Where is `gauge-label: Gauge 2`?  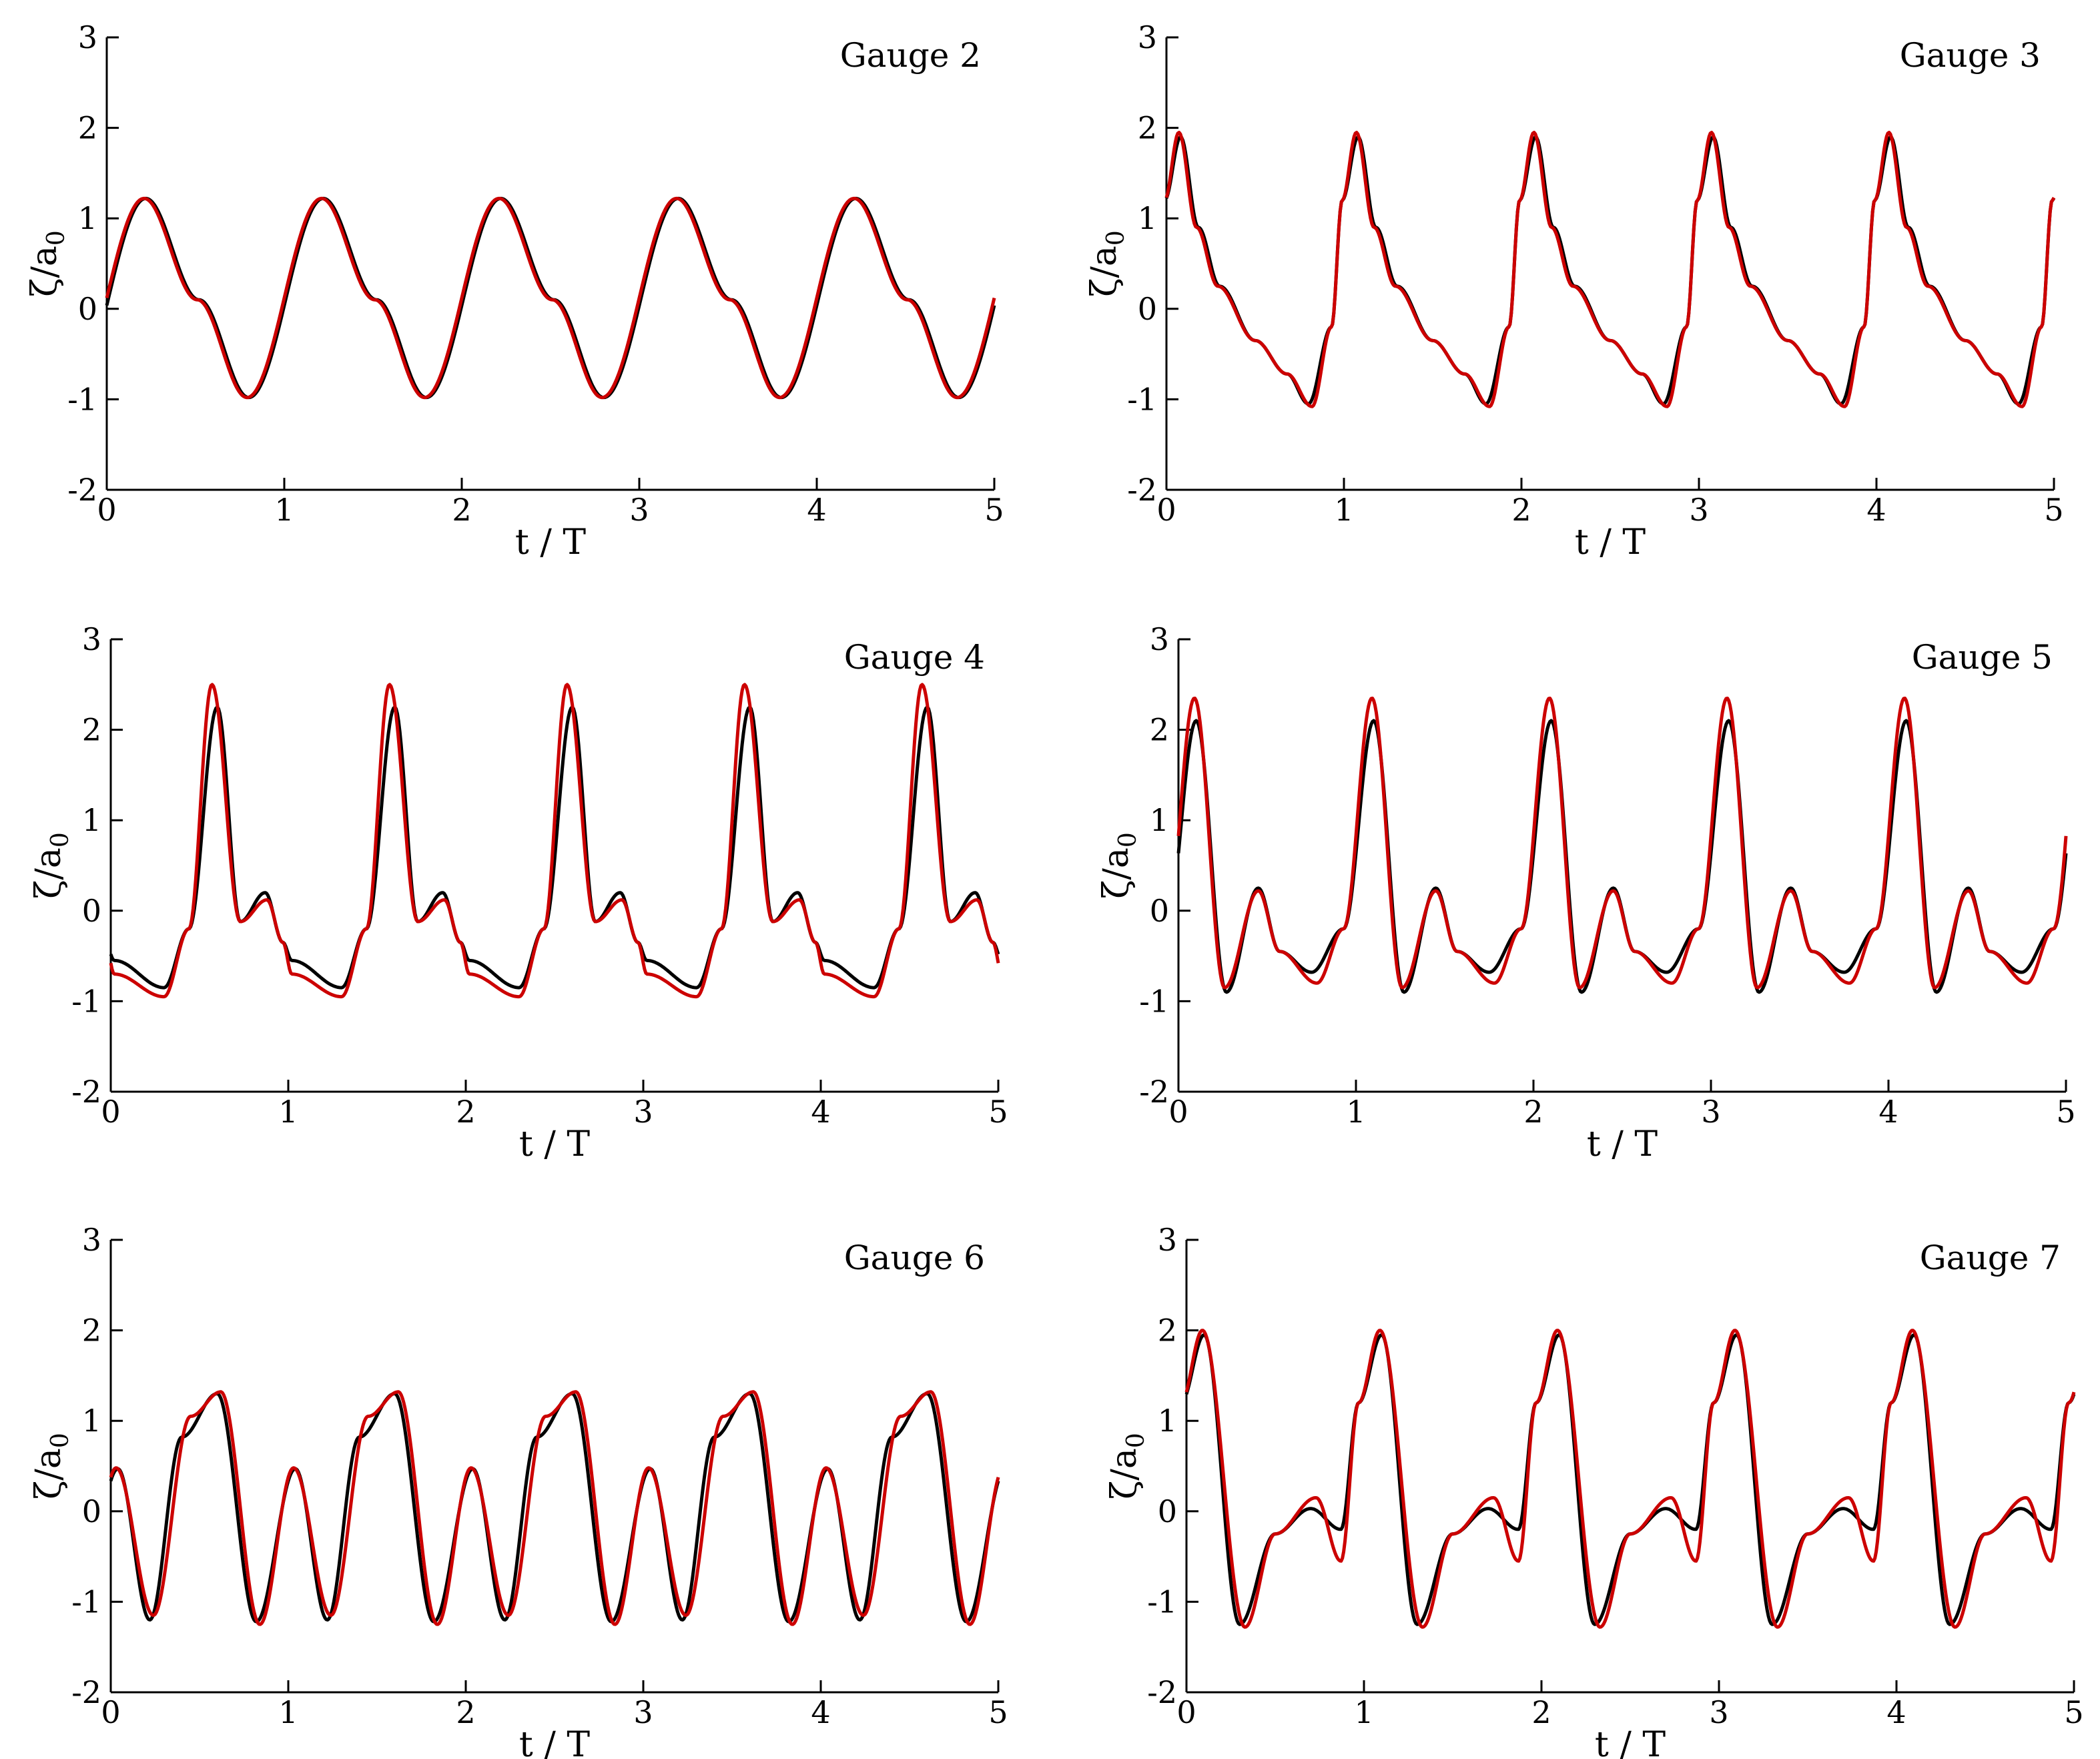 gauge-label: Gauge 2 is located at coordinates (911, 55).